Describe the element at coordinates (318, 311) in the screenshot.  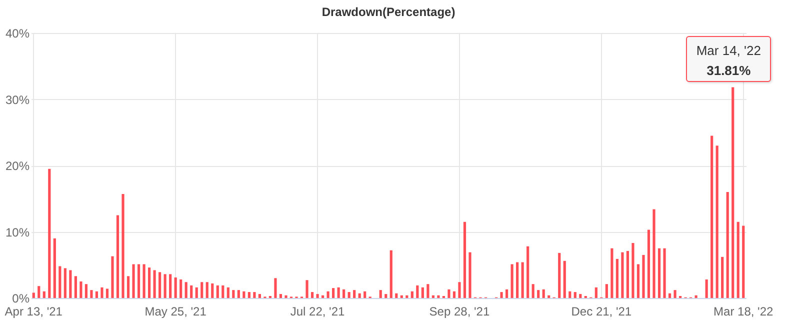
I see `x-tick-label: Jul 22, '21` at that location.